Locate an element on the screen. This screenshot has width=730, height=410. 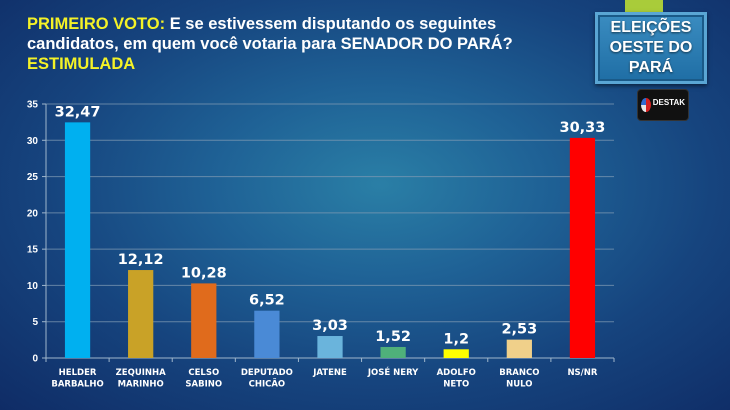
x-tick-label: BRANCO is located at coordinates (519, 373).